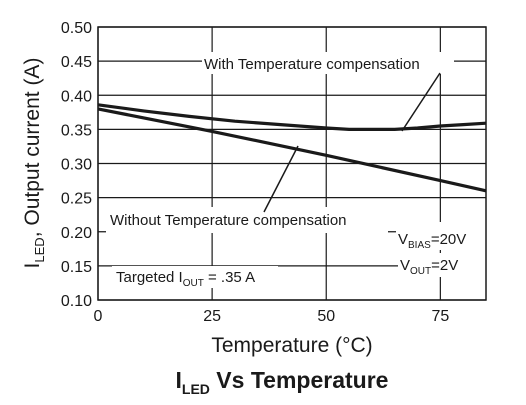  What do you see at coordinates (179, 380) in the screenshot?
I see `chart-title-main: I` at bounding box center [179, 380].